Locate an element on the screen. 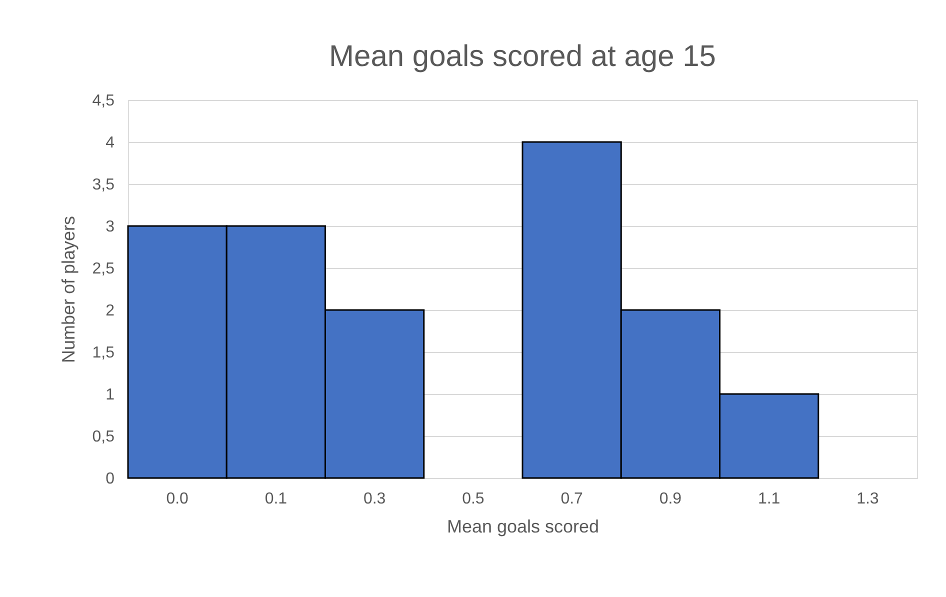  x-tick-label: 0.0 is located at coordinates (177, 499).